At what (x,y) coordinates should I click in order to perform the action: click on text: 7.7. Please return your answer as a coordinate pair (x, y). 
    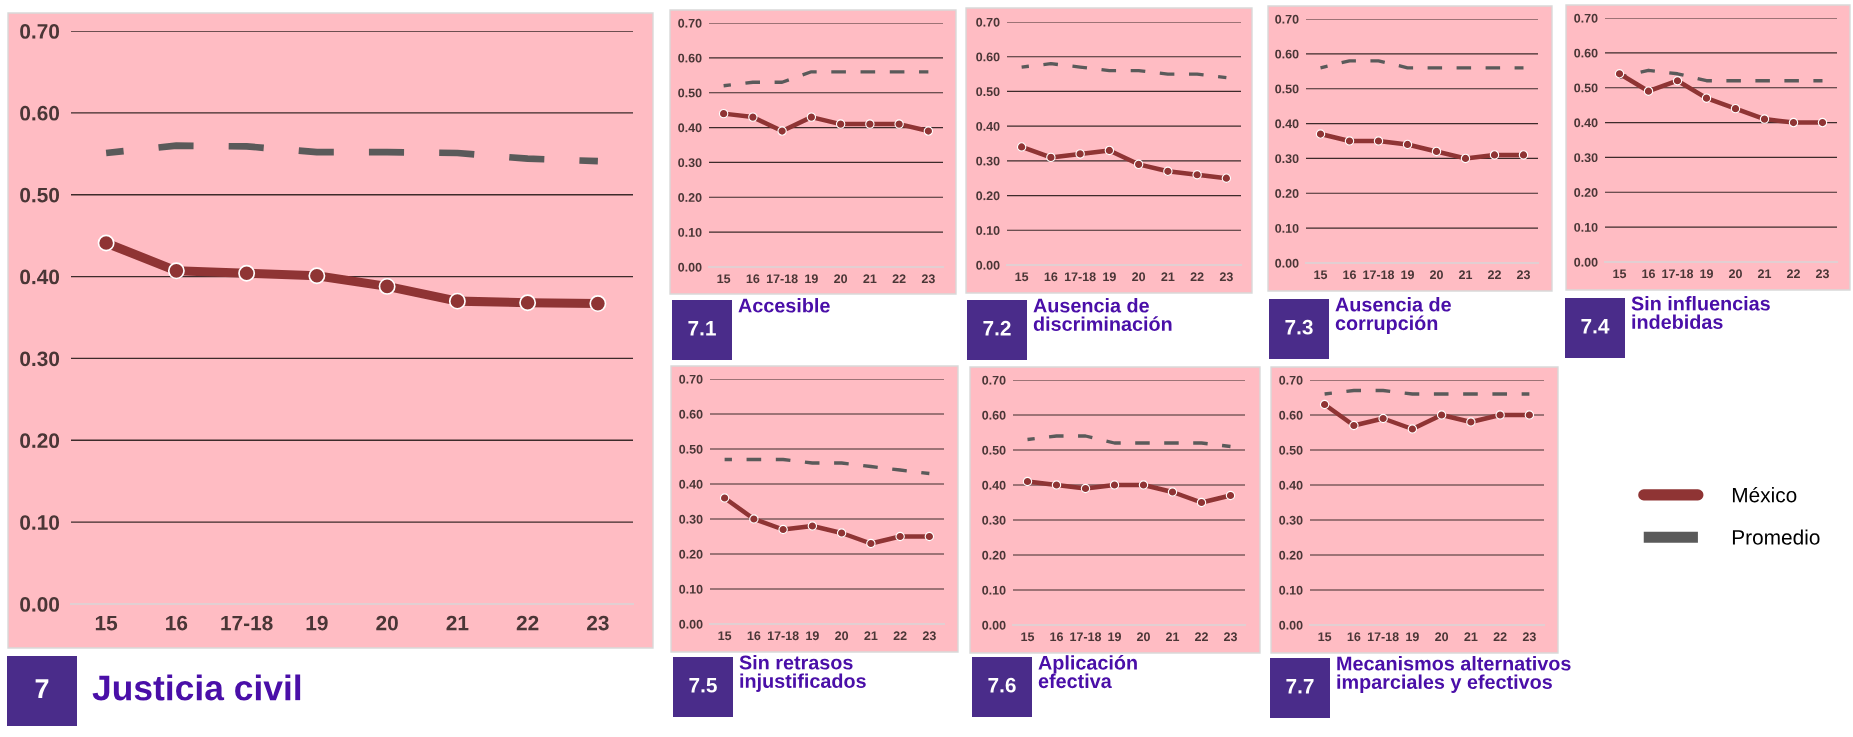
    Looking at the image, I should click on (1300, 686).